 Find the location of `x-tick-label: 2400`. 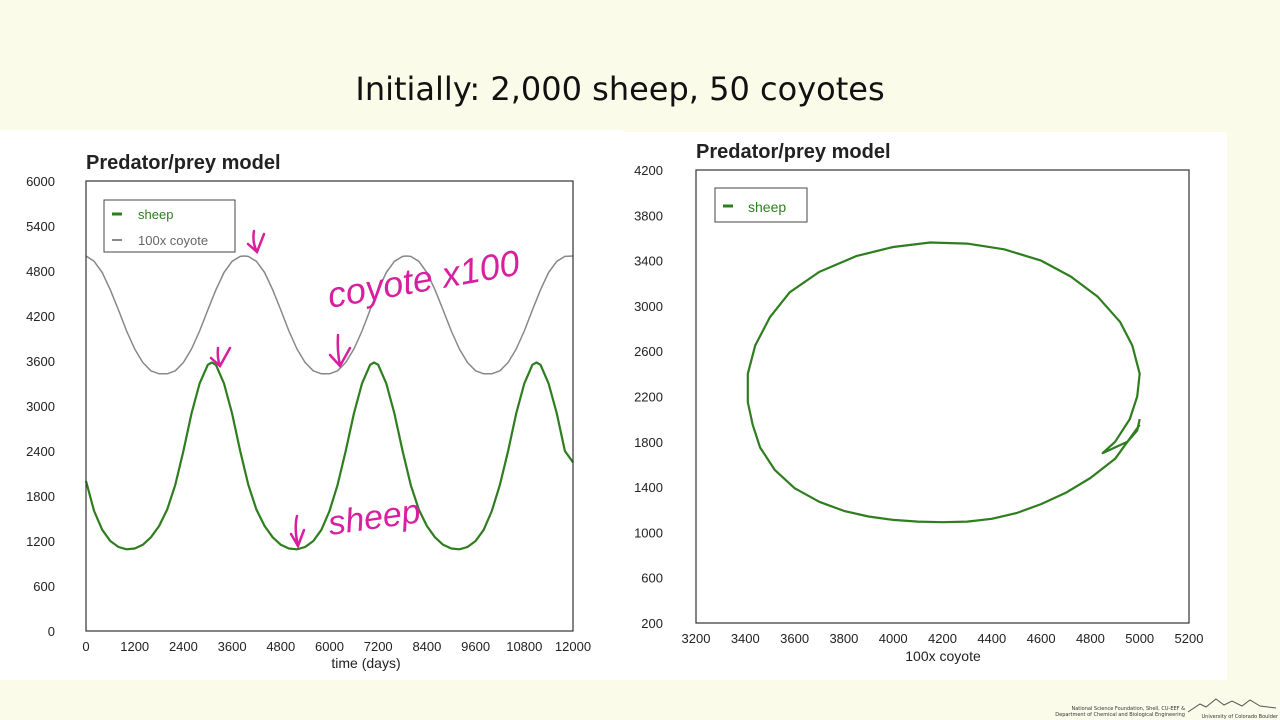

x-tick-label: 2400 is located at coordinates (183, 646).